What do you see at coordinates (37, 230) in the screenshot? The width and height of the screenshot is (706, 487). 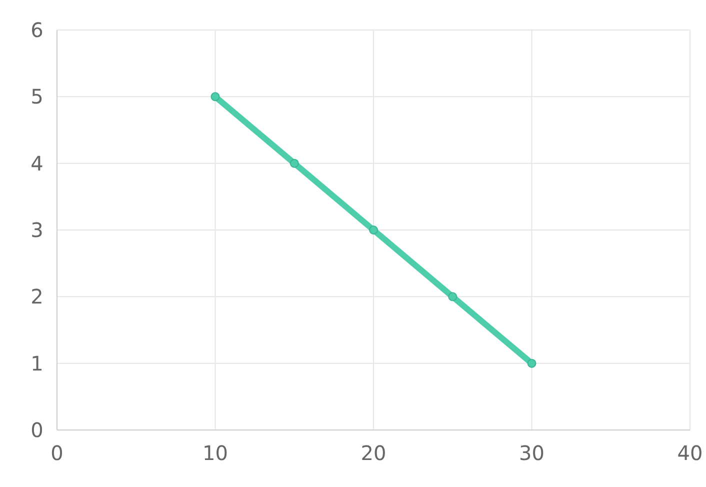 I see `y-tick-label: 3` at bounding box center [37, 230].